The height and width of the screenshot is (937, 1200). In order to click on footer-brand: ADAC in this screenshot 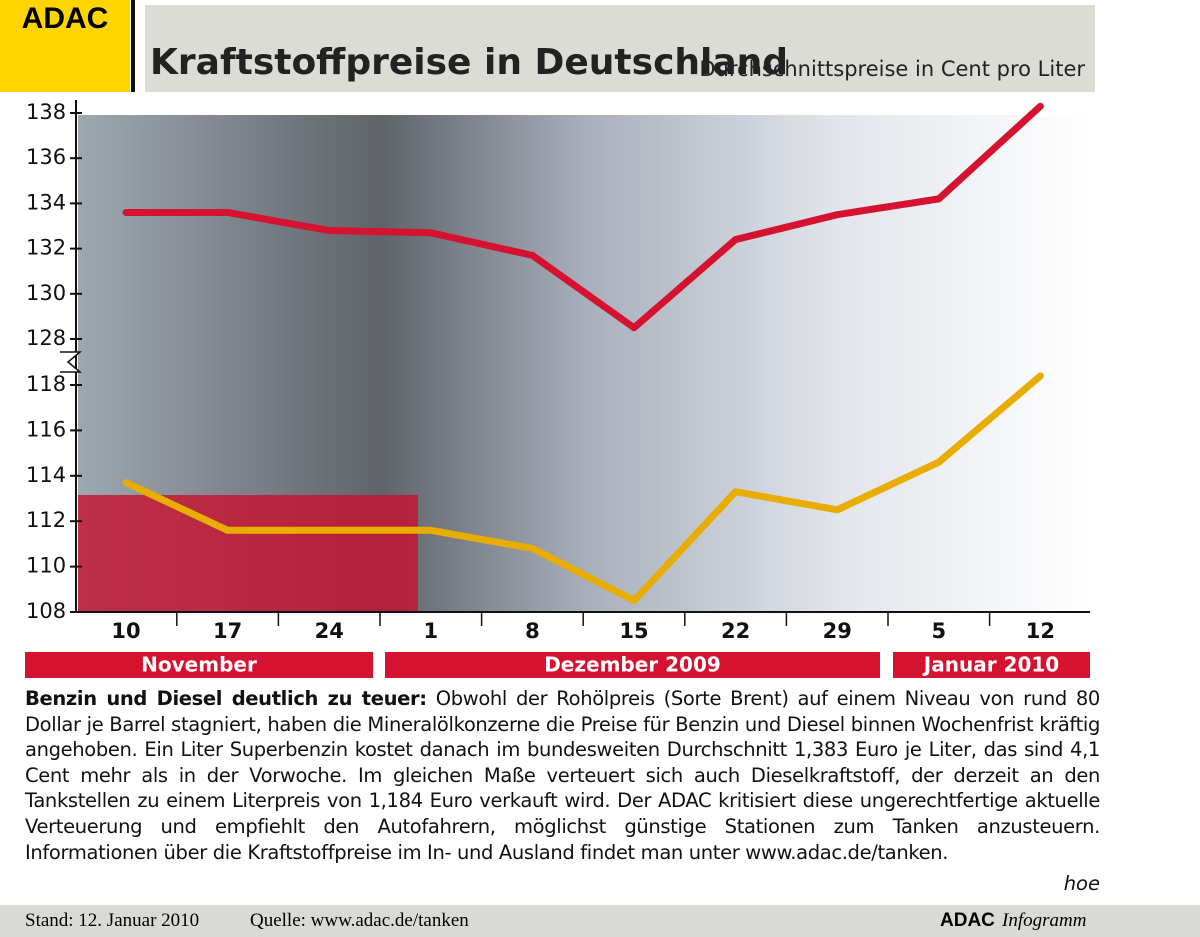, I will do `click(967, 920)`.